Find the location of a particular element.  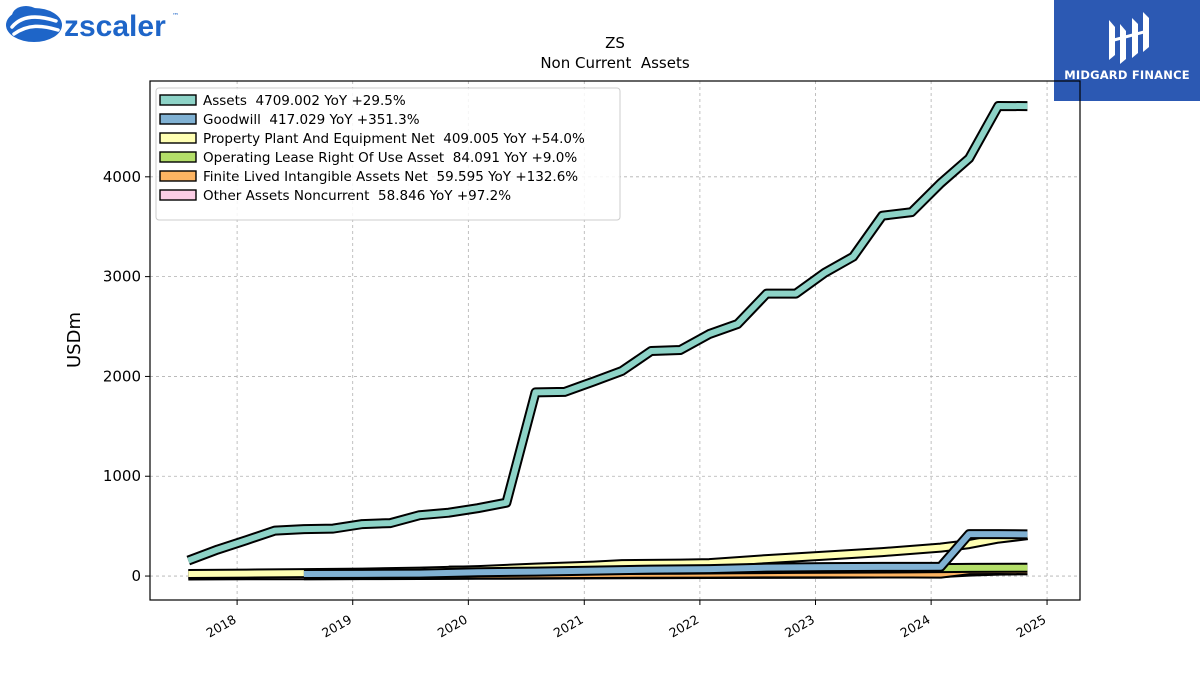

series-band is located at coordinates (665, 554).